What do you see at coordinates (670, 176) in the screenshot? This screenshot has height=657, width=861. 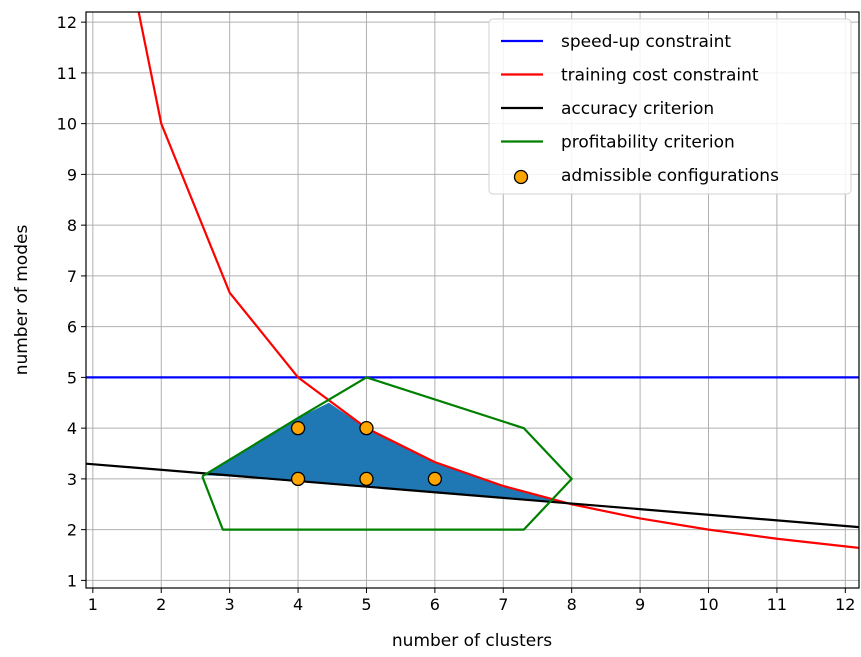 I see `legend-label: admissible configurations` at bounding box center [670, 176].